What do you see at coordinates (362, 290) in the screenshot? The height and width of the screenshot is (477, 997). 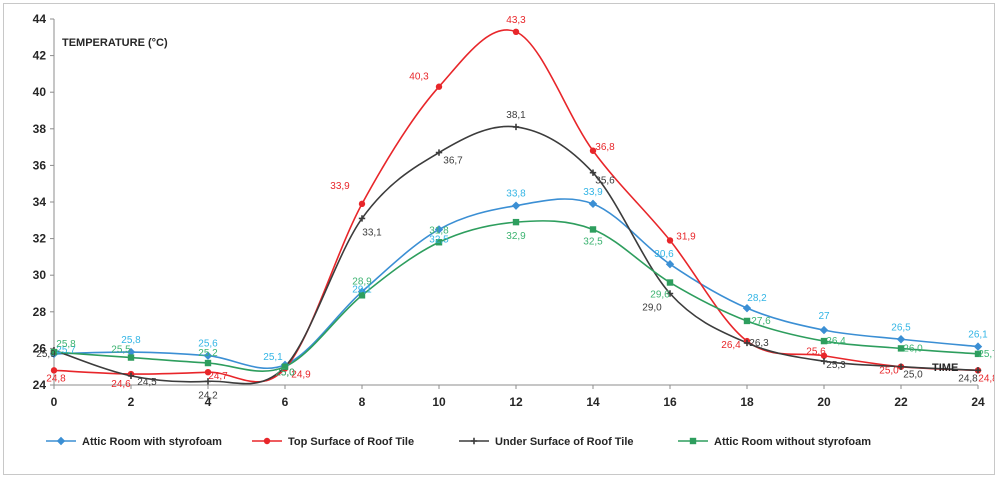 I see `data-label: 29,1` at bounding box center [362, 290].